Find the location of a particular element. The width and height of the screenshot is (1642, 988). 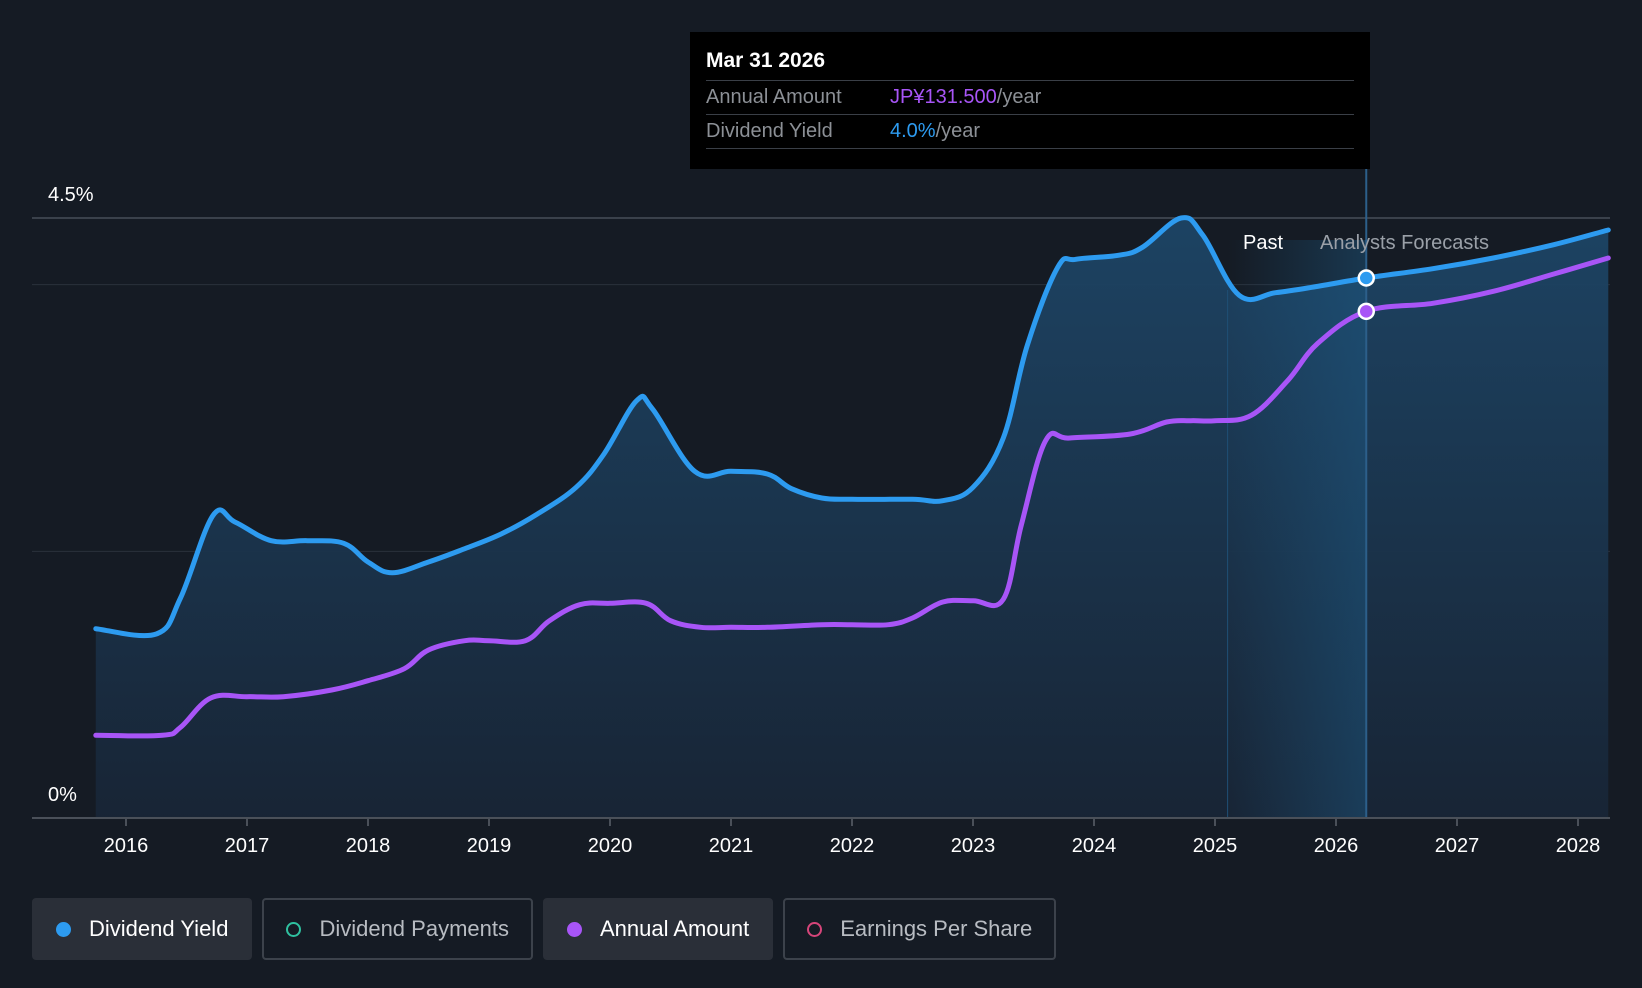

tooltip-yield-row: Dividend Yield 4.0% /year is located at coordinates (1030, 131).